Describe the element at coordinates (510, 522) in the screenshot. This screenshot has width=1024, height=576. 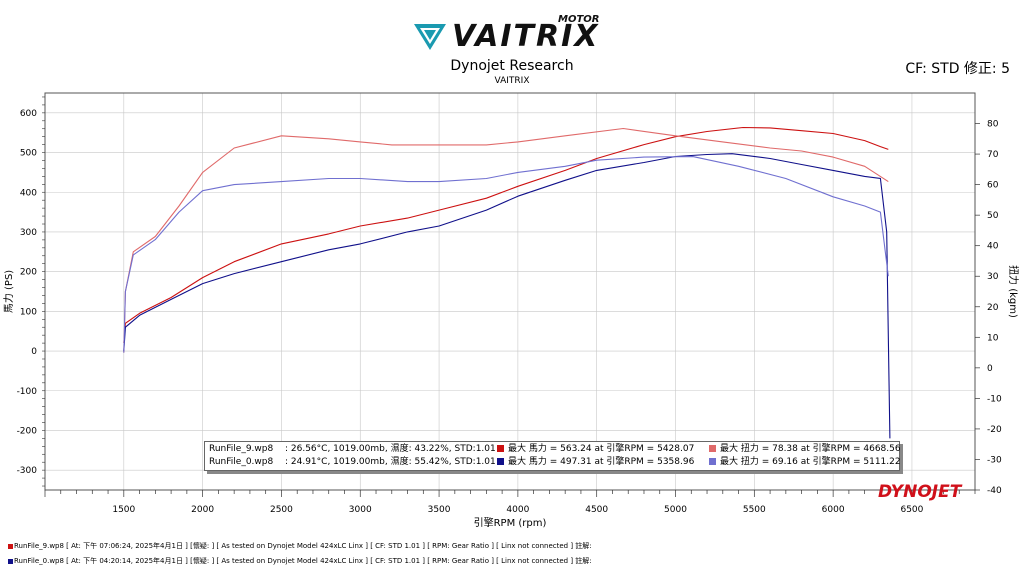
I see `x-axis-label: 引擎RPM (rpm)` at that location.